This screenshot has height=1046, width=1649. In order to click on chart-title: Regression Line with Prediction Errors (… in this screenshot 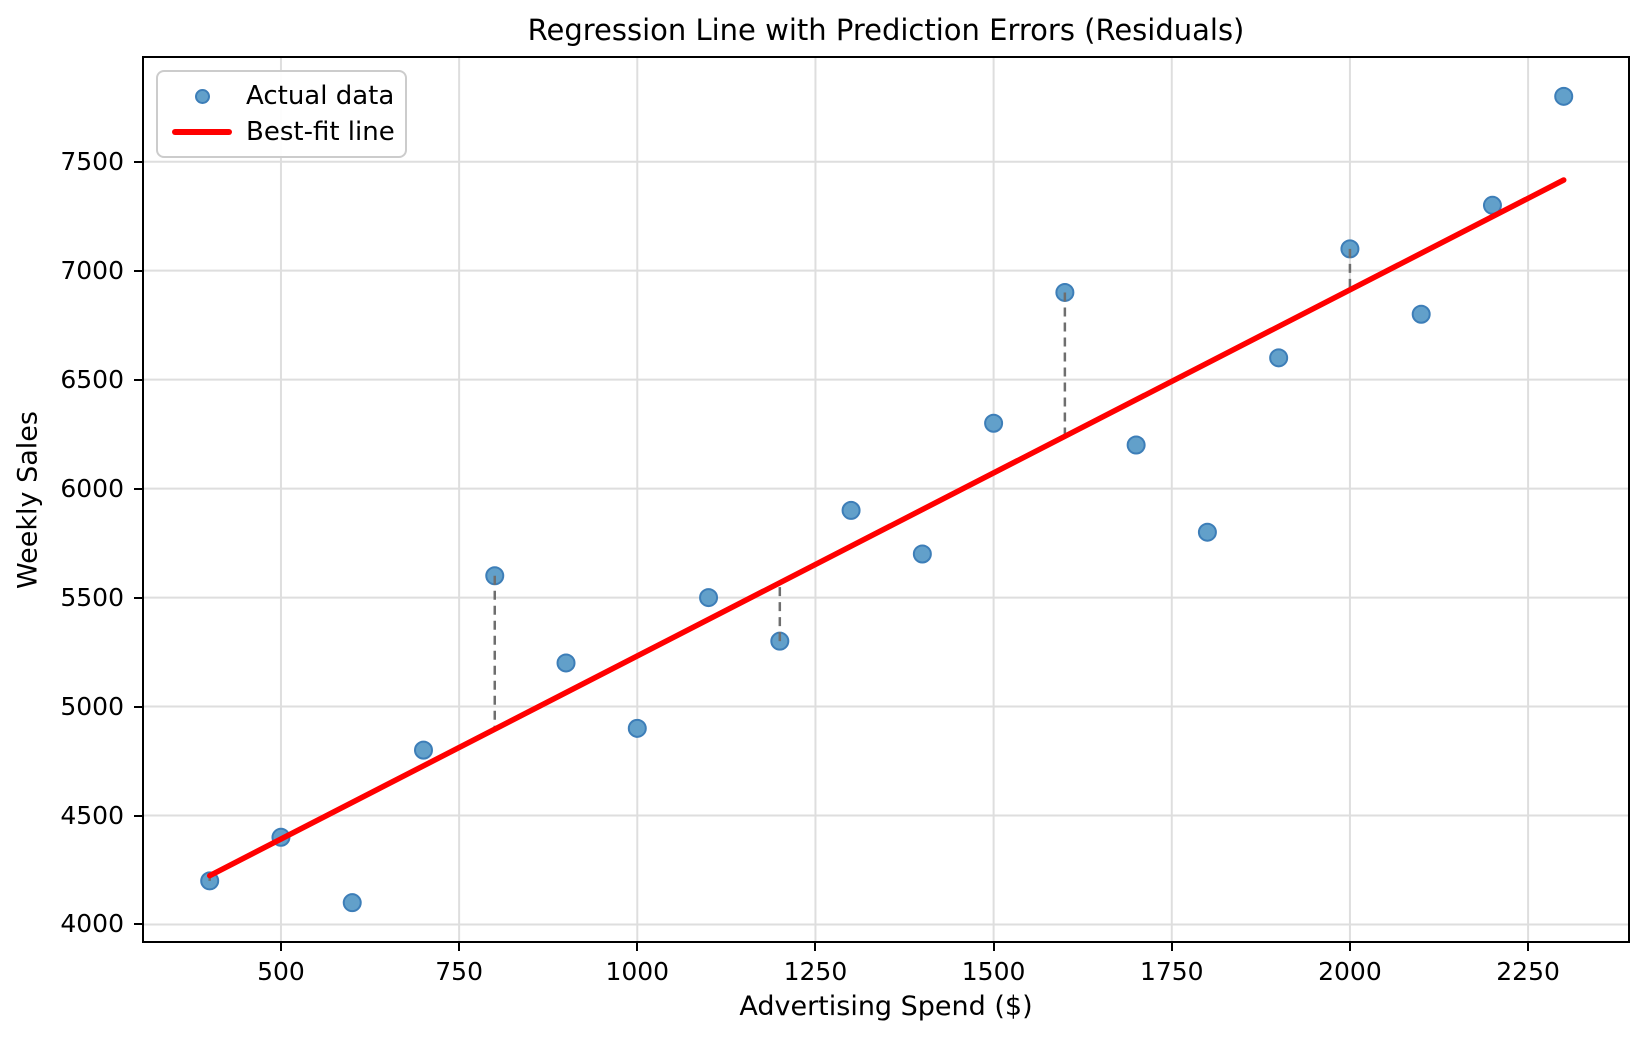, I will do `click(886, 30)`.